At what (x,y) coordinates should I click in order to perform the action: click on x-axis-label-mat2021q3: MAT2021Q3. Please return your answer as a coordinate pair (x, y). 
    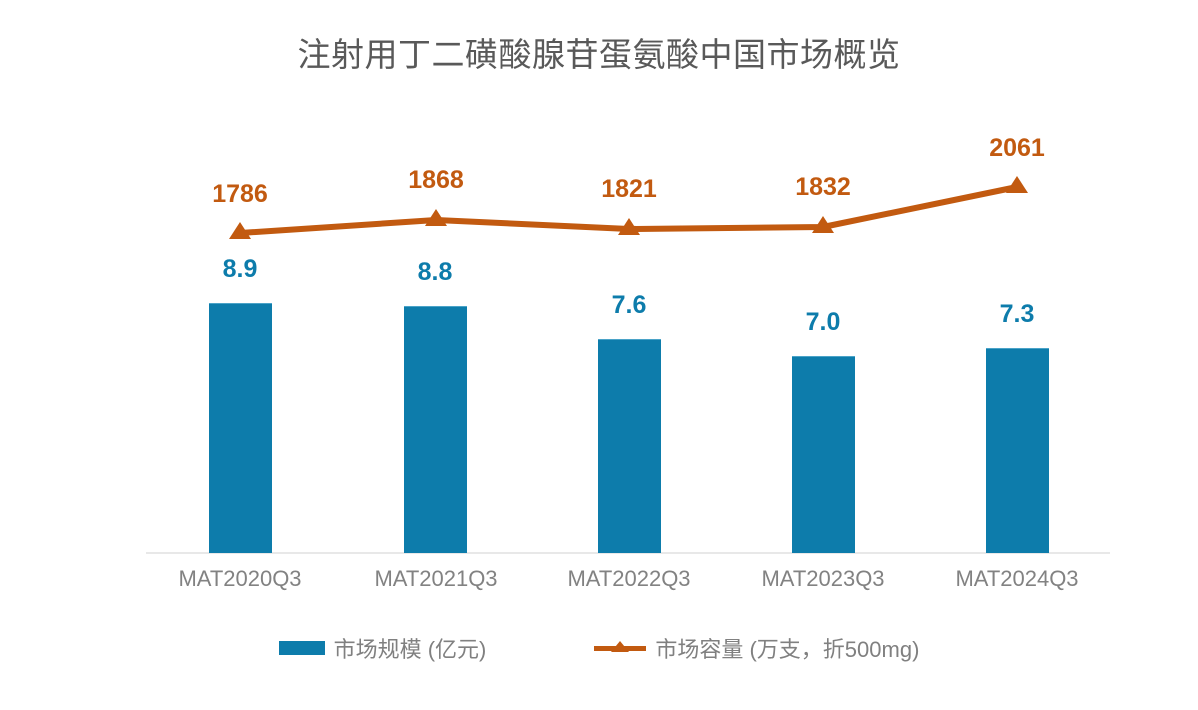
    Looking at the image, I should click on (436, 578).